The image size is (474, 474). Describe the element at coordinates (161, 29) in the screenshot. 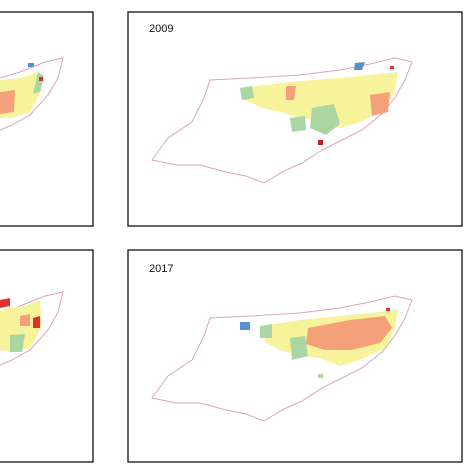

I see `panel-label: 2009` at that location.